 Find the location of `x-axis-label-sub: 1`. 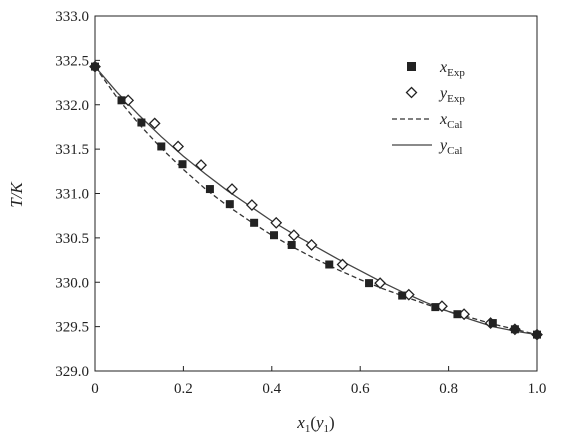

x-axis-label-sub: 1 is located at coordinates (308, 429).